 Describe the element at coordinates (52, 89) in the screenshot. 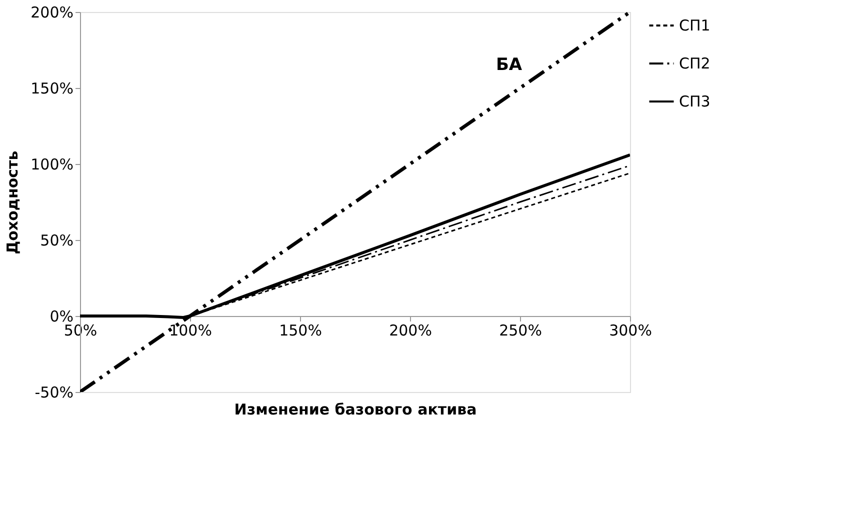

I see `y-tick-label: 150%` at that location.